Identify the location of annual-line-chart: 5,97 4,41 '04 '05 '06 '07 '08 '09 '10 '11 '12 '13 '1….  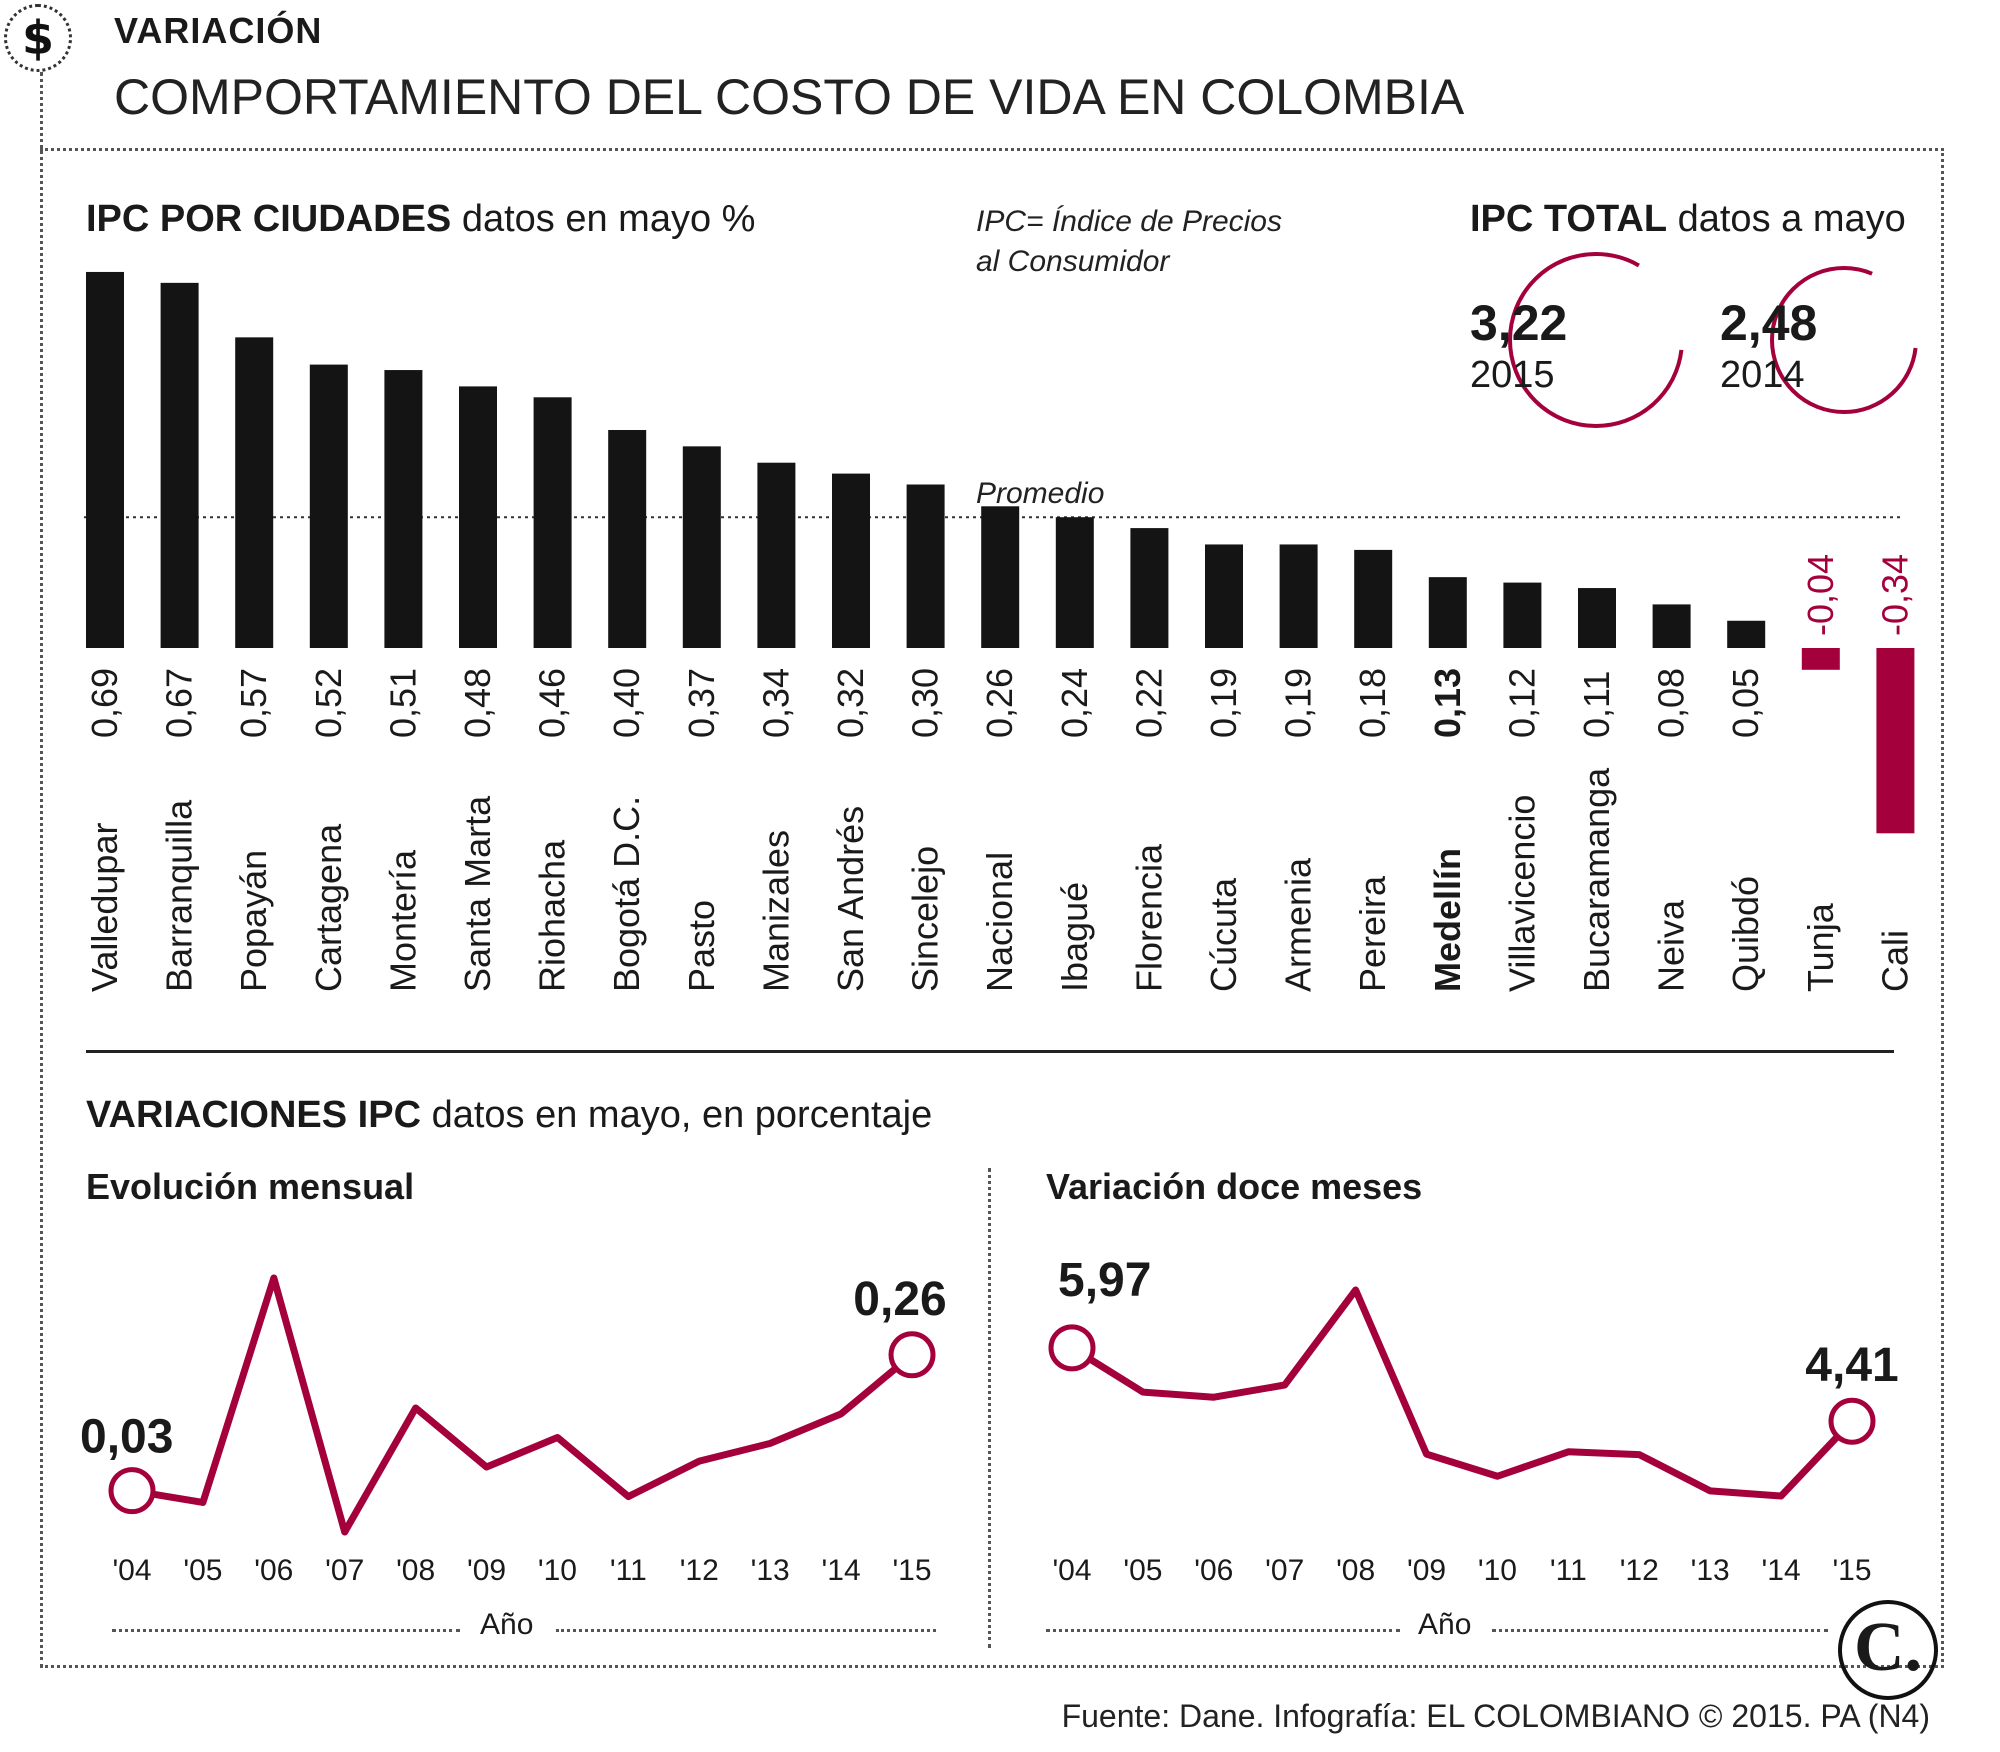
(1473, 1420).